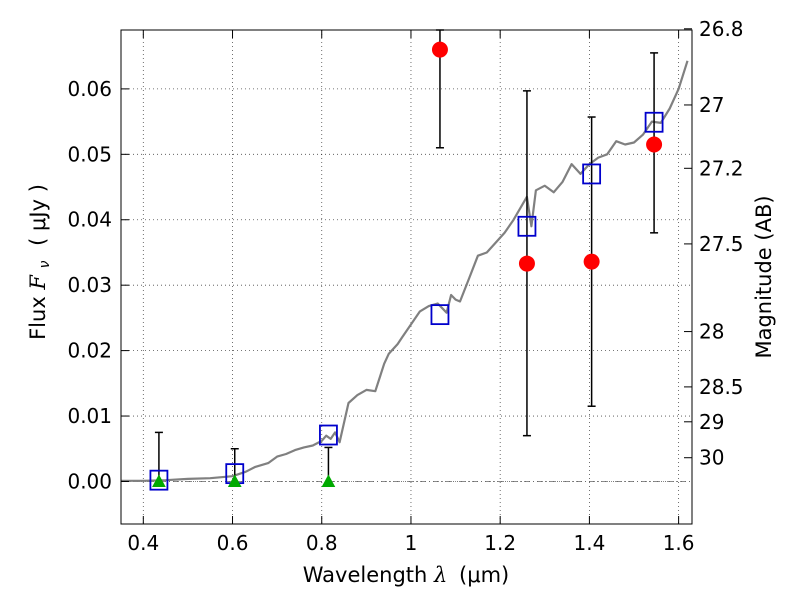  What do you see at coordinates (440, 575) in the screenshot?
I see `x-axis-label-symbol: λ` at bounding box center [440, 575].